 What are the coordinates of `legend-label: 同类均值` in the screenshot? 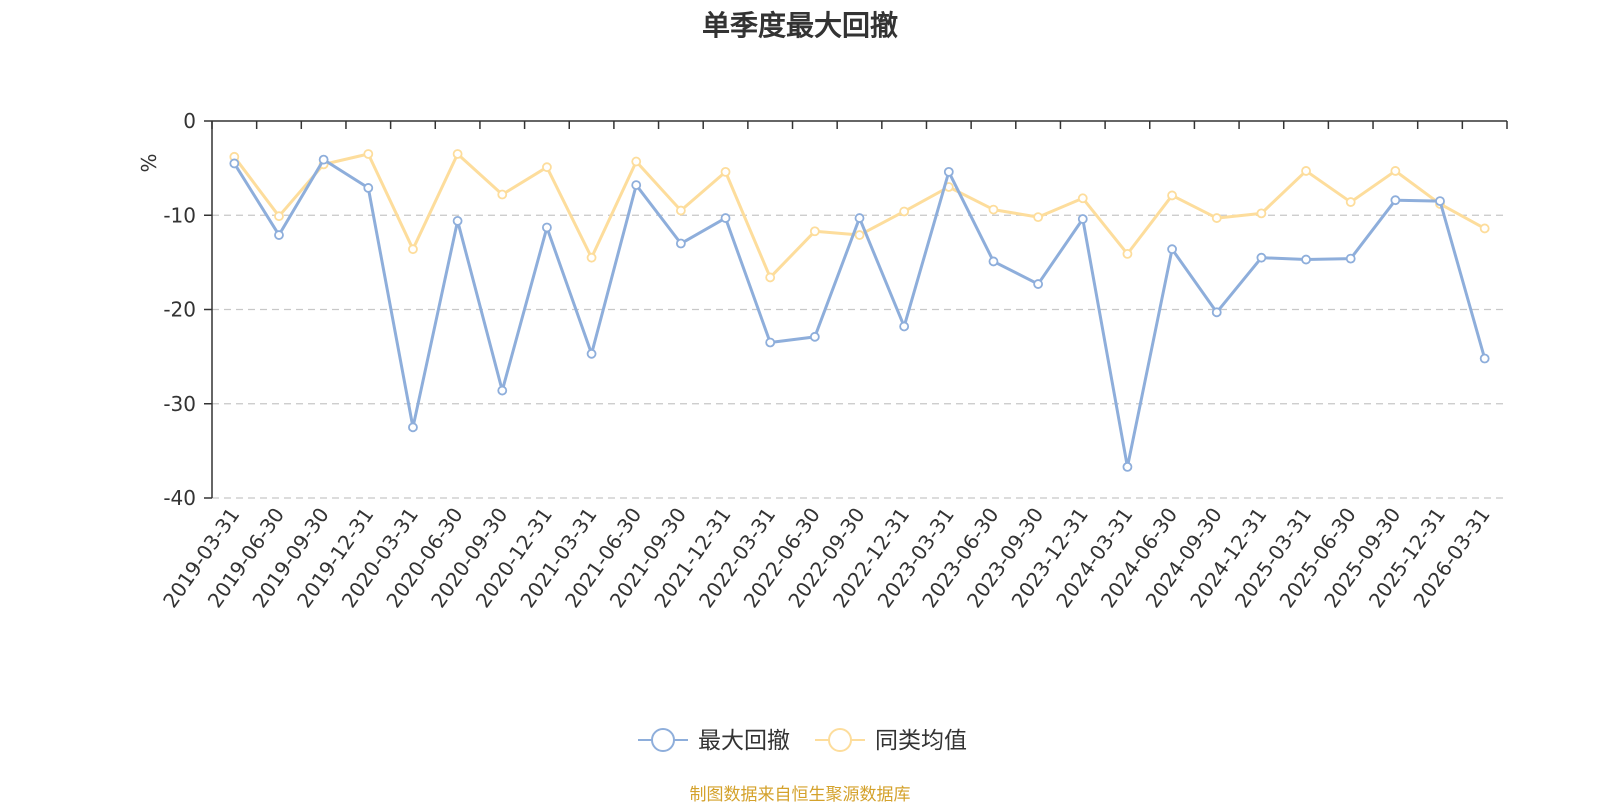 It's located at (921, 741).